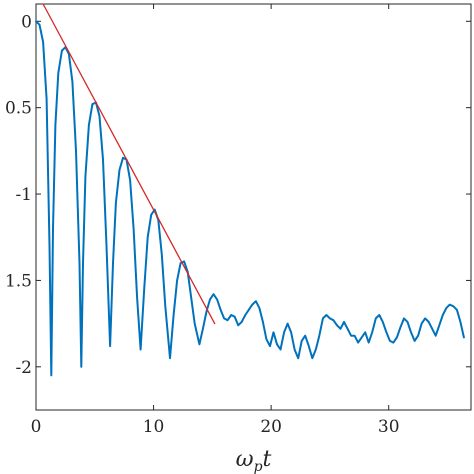 The image size is (474, 474). Describe the element at coordinates (26, 22) in the screenshot. I see `y-tick-label: 0` at that location.